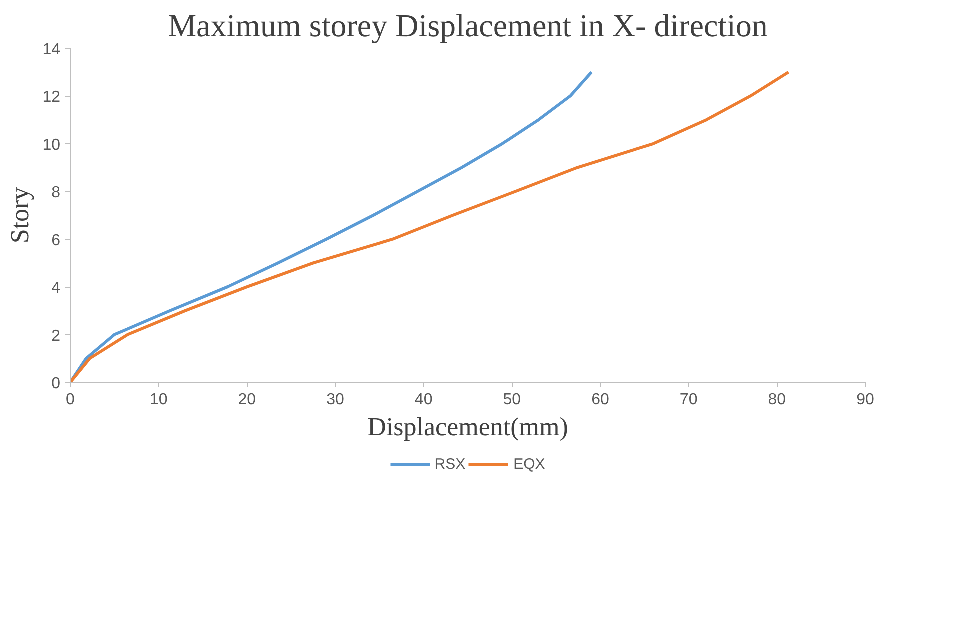  I want to click on x-tick-label: 90, so click(865, 400).